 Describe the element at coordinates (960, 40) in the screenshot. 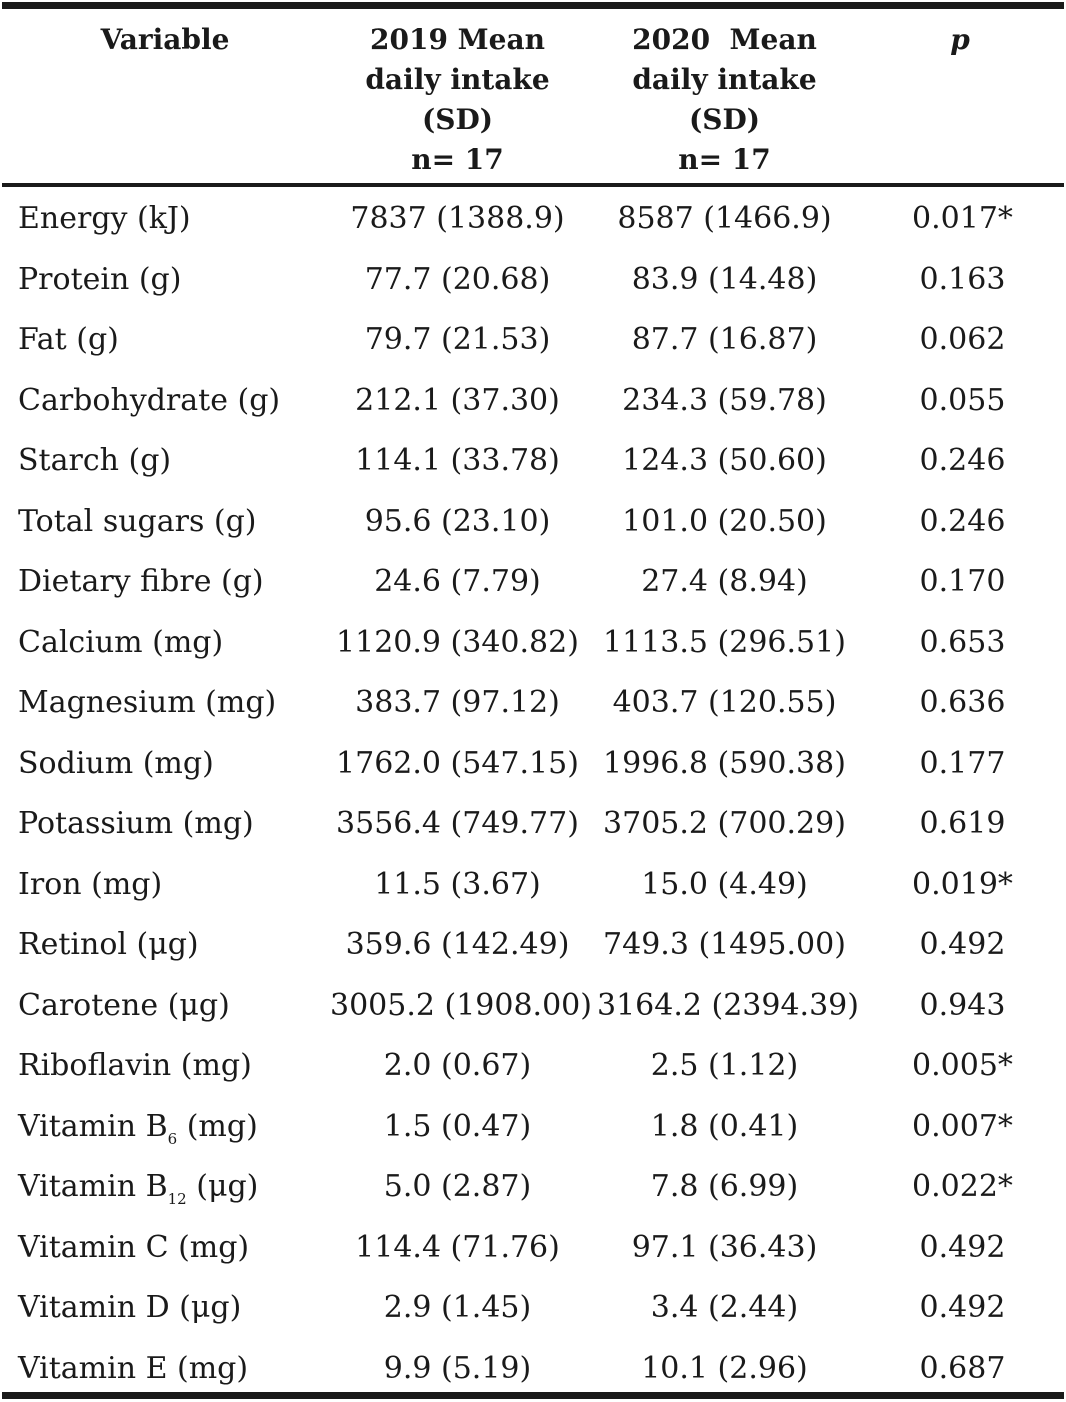

I see `header-p: p` at that location.